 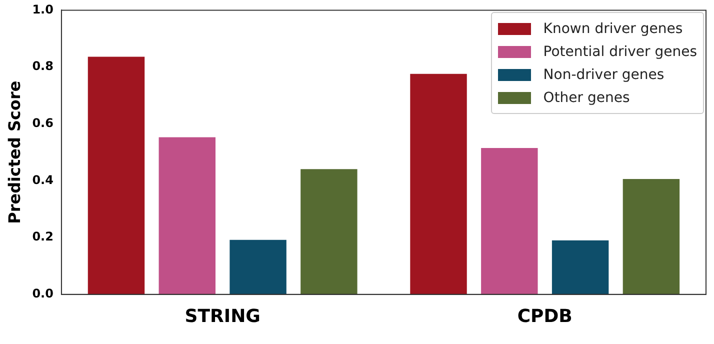 I want to click on legend-label: Other genes, so click(x=586, y=98).